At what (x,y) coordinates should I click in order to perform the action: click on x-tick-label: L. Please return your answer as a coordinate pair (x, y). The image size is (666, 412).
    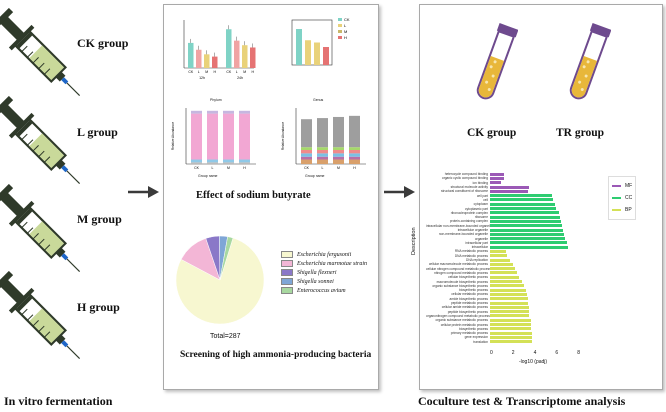
    Looking at the image, I should click on (237, 72).